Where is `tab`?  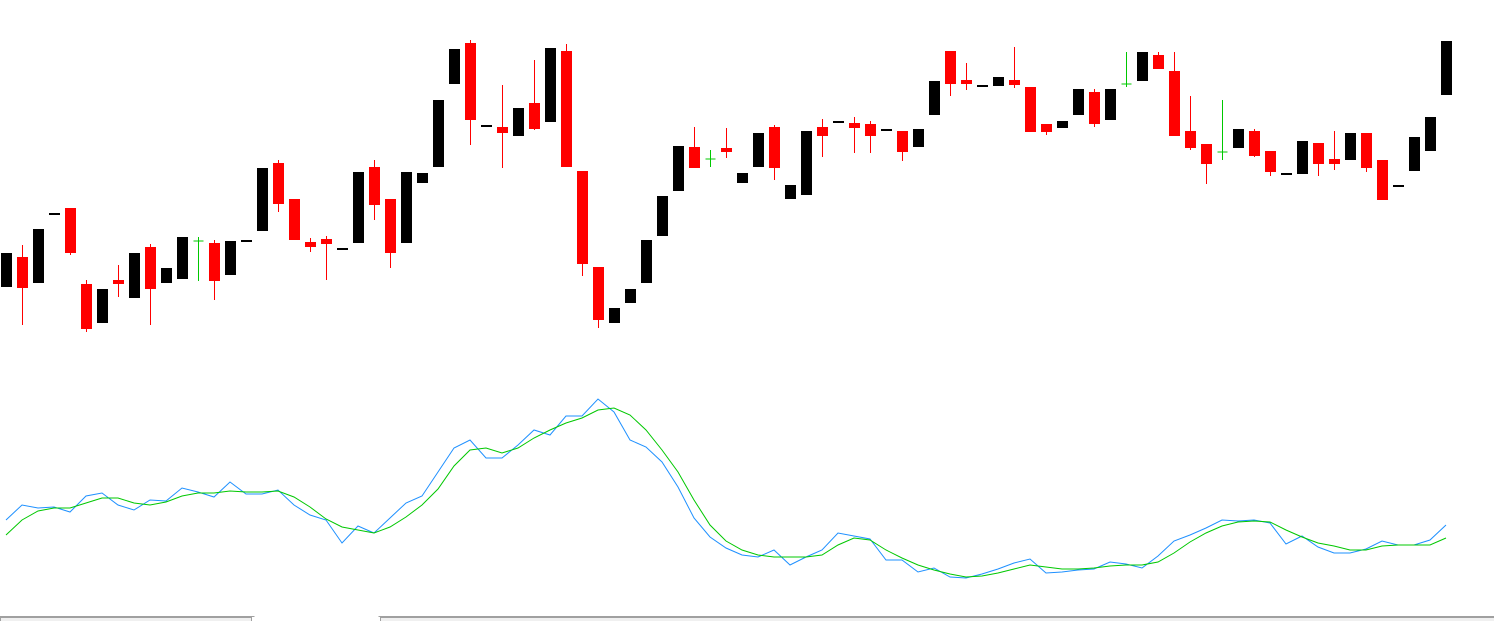
tab is located at coordinates (126, 619).